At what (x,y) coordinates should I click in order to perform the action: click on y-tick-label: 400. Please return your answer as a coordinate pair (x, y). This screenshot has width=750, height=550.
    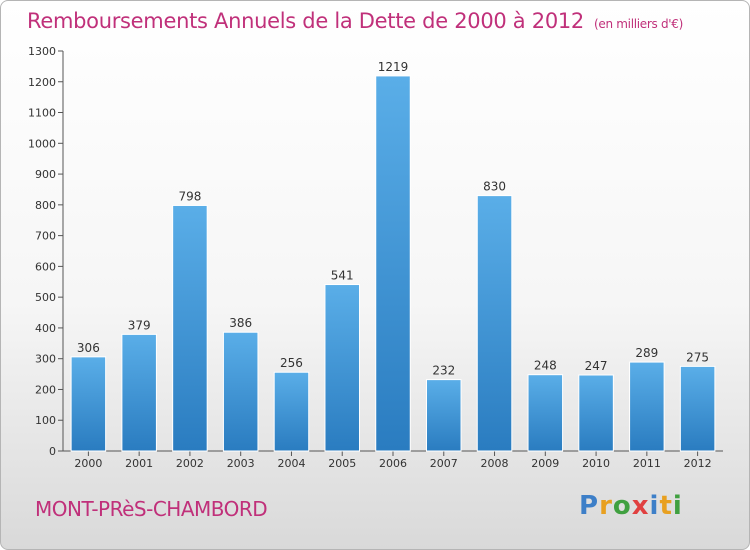
    Looking at the image, I should click on (45, 328).